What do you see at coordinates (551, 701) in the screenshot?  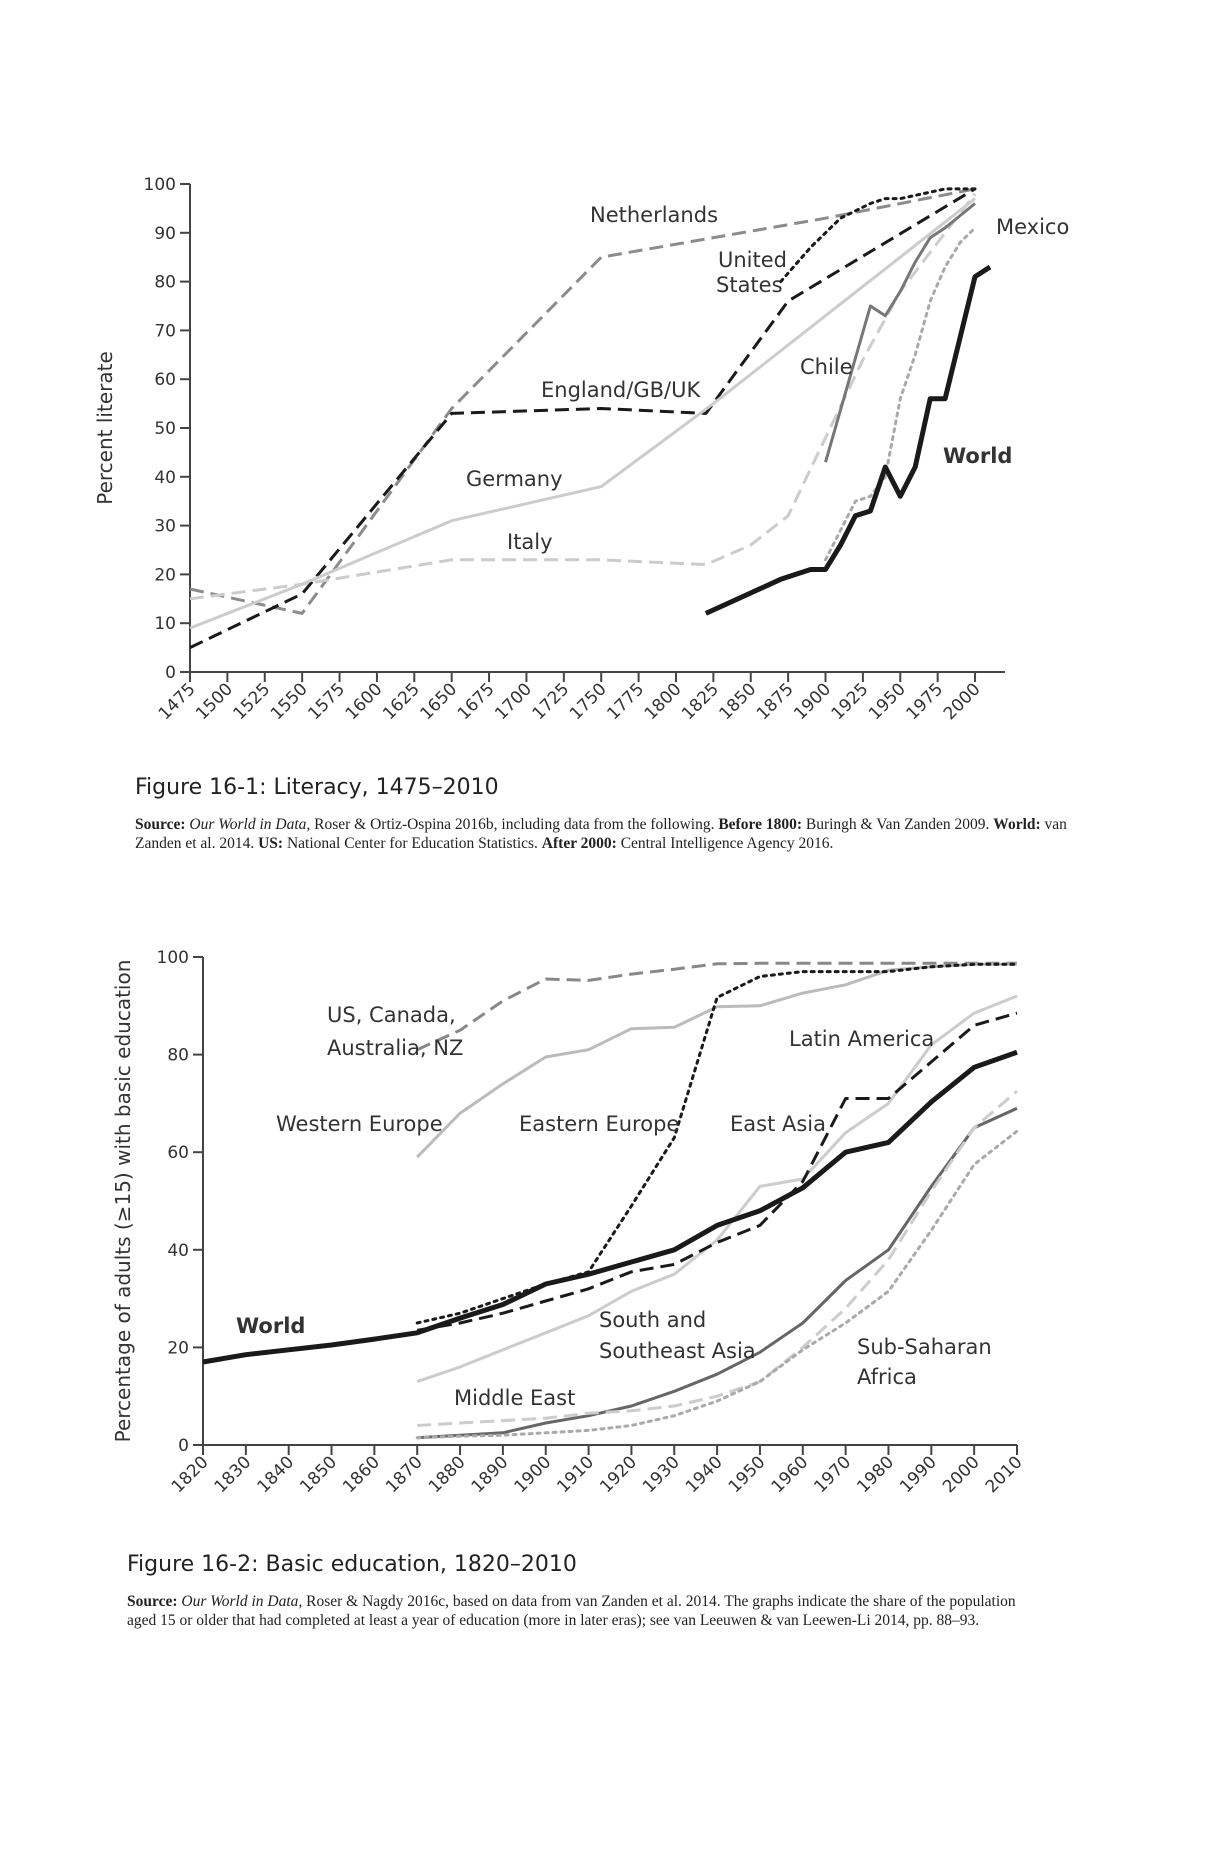 I see `x-tick-label: 1725` at bounding box center [551, 701].